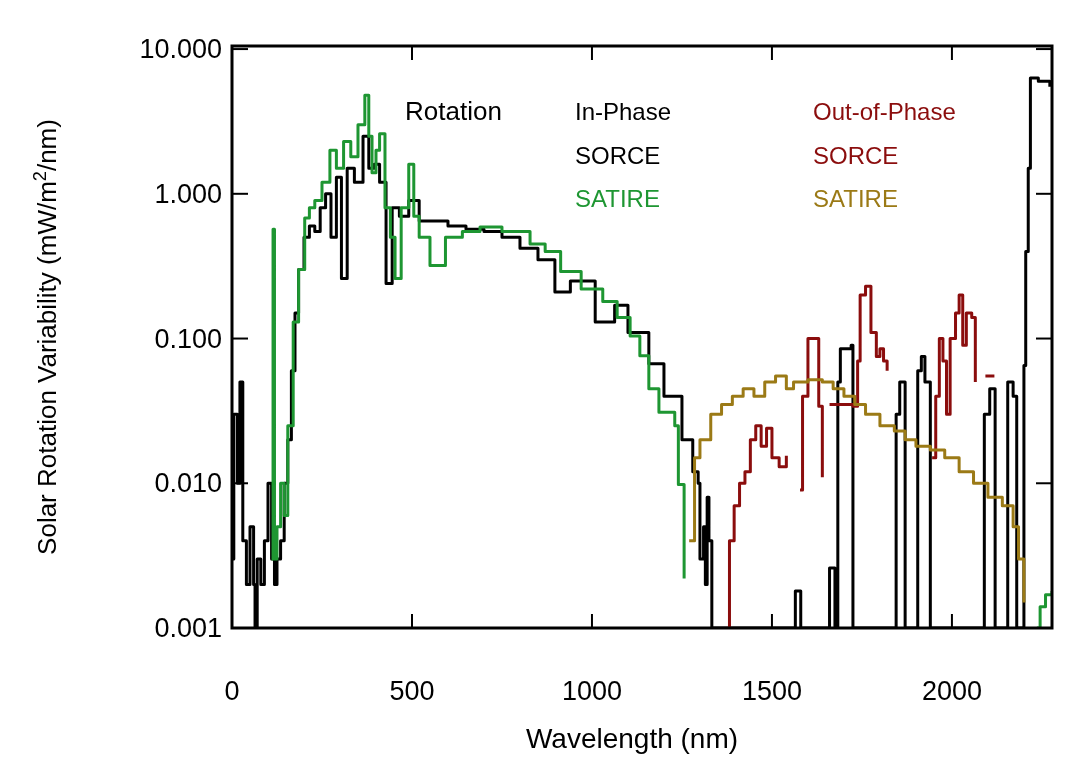 The height and width of the screenshot is (769, 1065). What do you see at coordinates (188, 628) in the screenshot?
I see `y-tick-label: 0.001` at bounding box center [188, 628].